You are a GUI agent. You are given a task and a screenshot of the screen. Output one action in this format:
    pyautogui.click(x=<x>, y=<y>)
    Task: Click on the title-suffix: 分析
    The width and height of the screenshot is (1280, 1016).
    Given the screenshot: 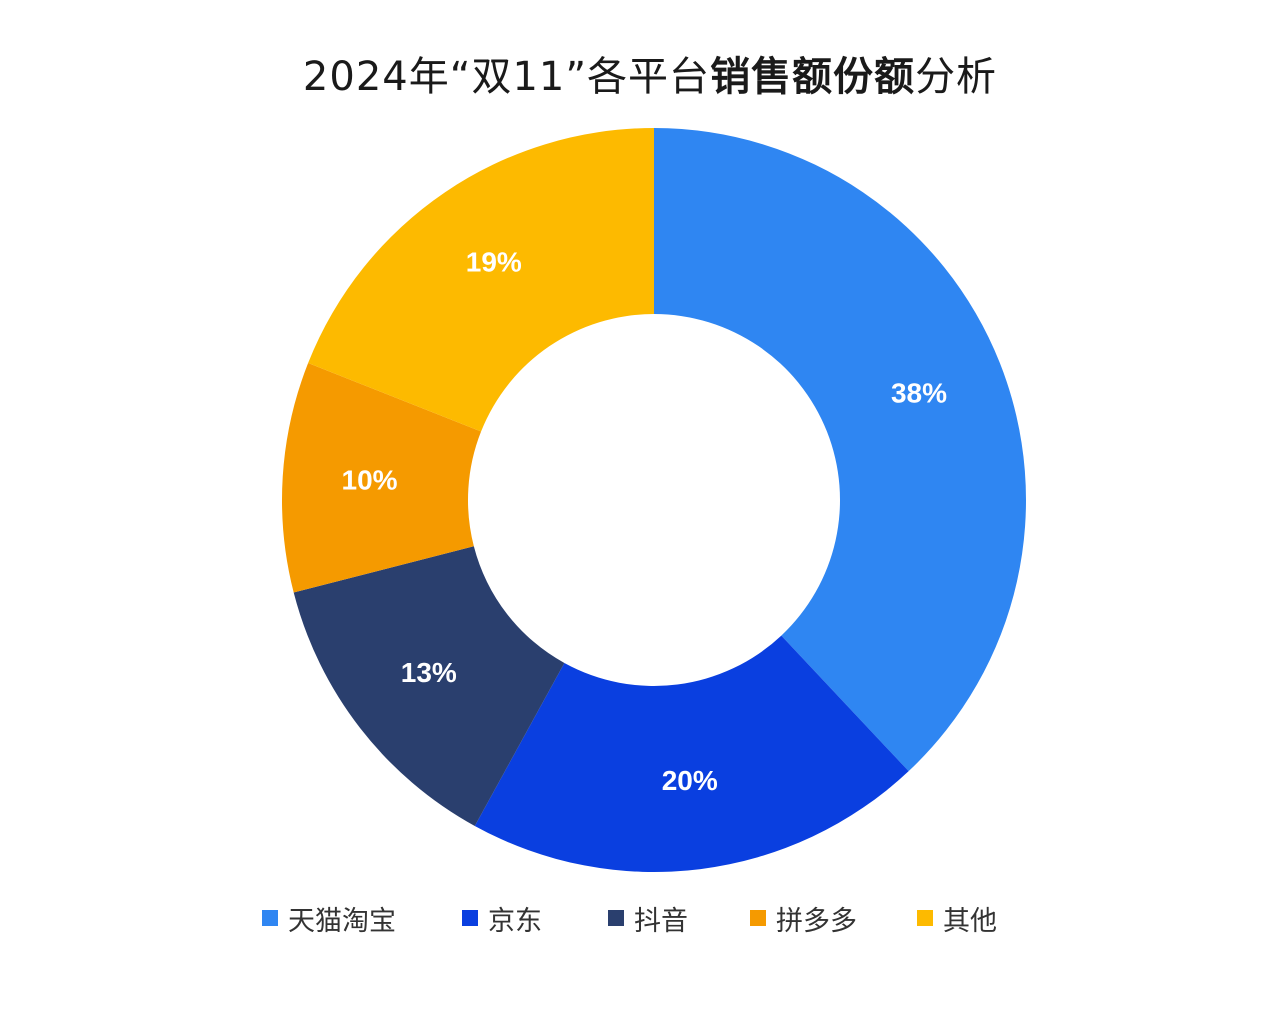 What is the action you would take?
    pyautogui.click(x=956, y=77)
    